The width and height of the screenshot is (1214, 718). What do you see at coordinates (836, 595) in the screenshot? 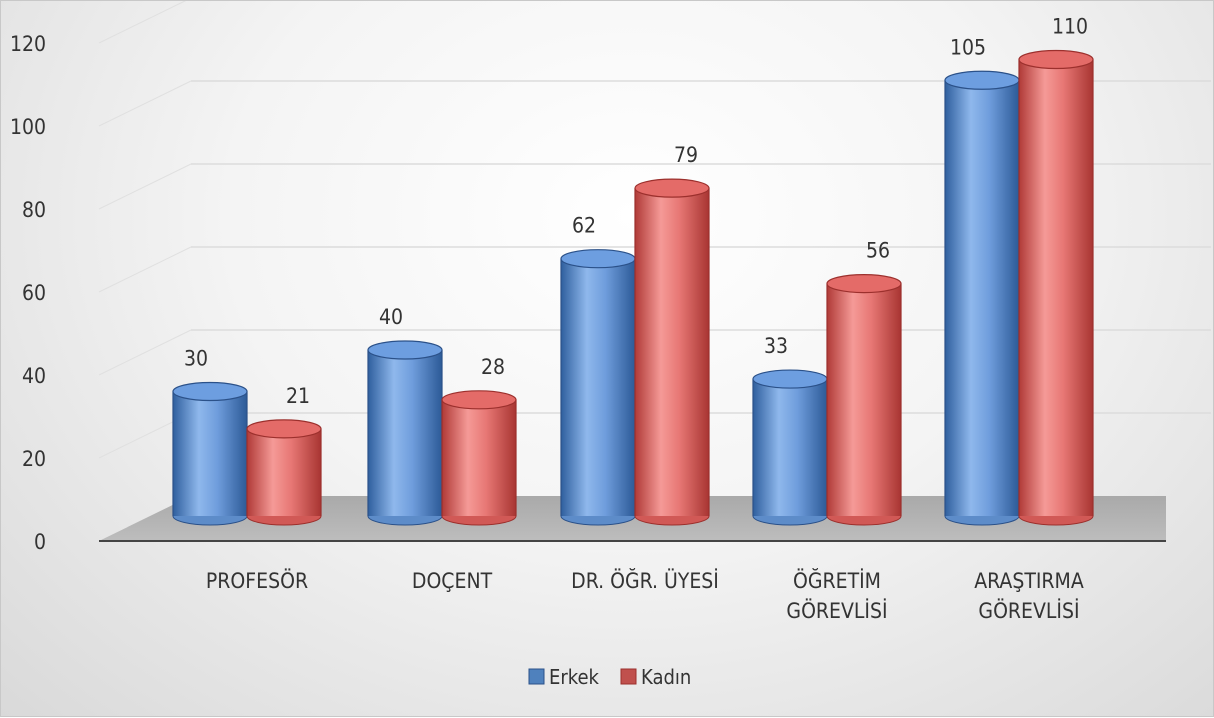
I see `x-category-label: ÖĞRETİM GÖREVLİSİ` at bounding box center [836, 595].